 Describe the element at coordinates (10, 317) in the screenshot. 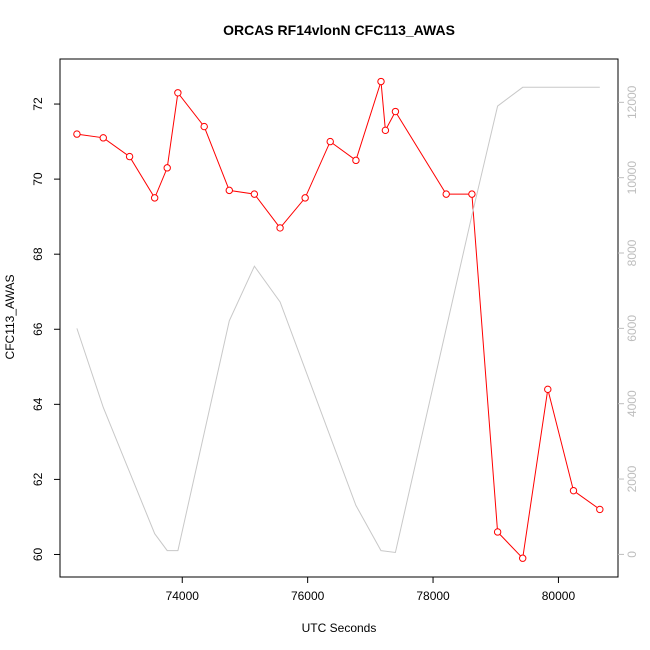

I see `y-axis-label: CFC113_AWAS` at that location.